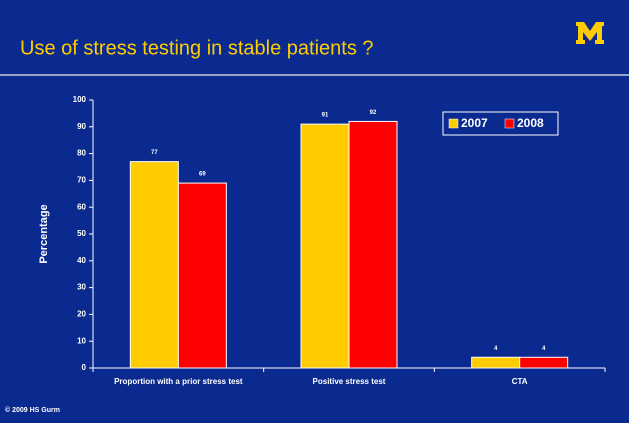  Describe the element at coordinates (474, 123) in the screenshot. I see `legend-label: 2007` at that location.